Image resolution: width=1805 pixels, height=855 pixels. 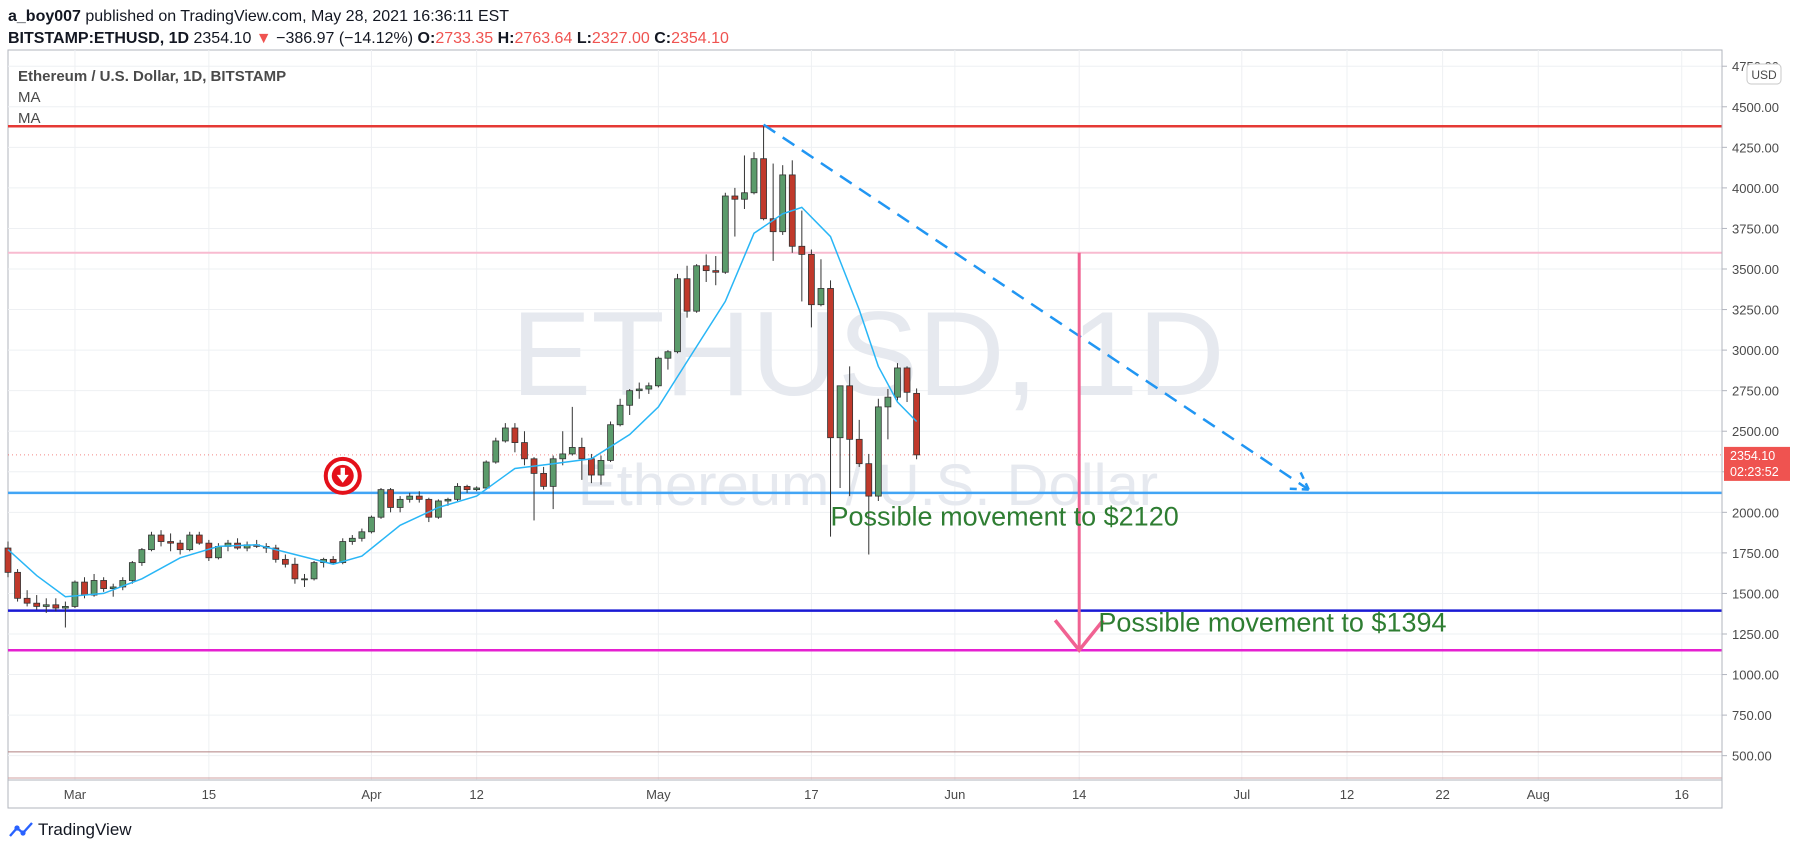 I want to click on time-tick-label: Mar, so click(x=75, y=794).